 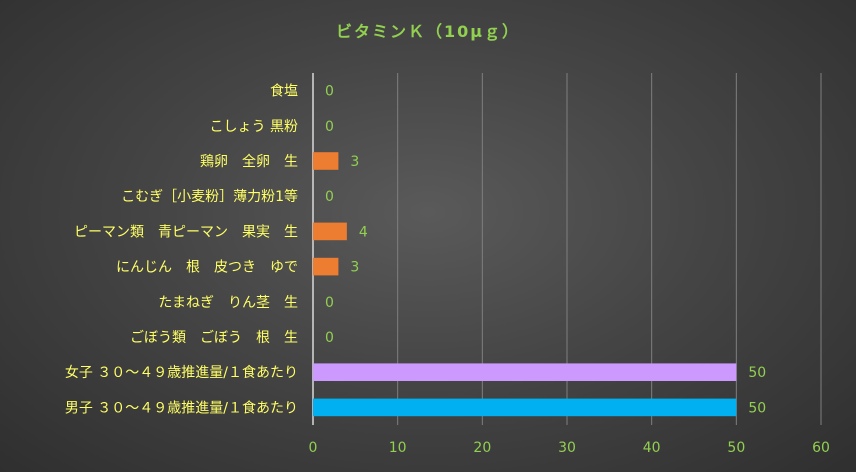 What do you see at coordinates (249, 161) in the screenshot?
I see `category-label: 鶏卵 全卵 生` at bounding box center [249, 161].